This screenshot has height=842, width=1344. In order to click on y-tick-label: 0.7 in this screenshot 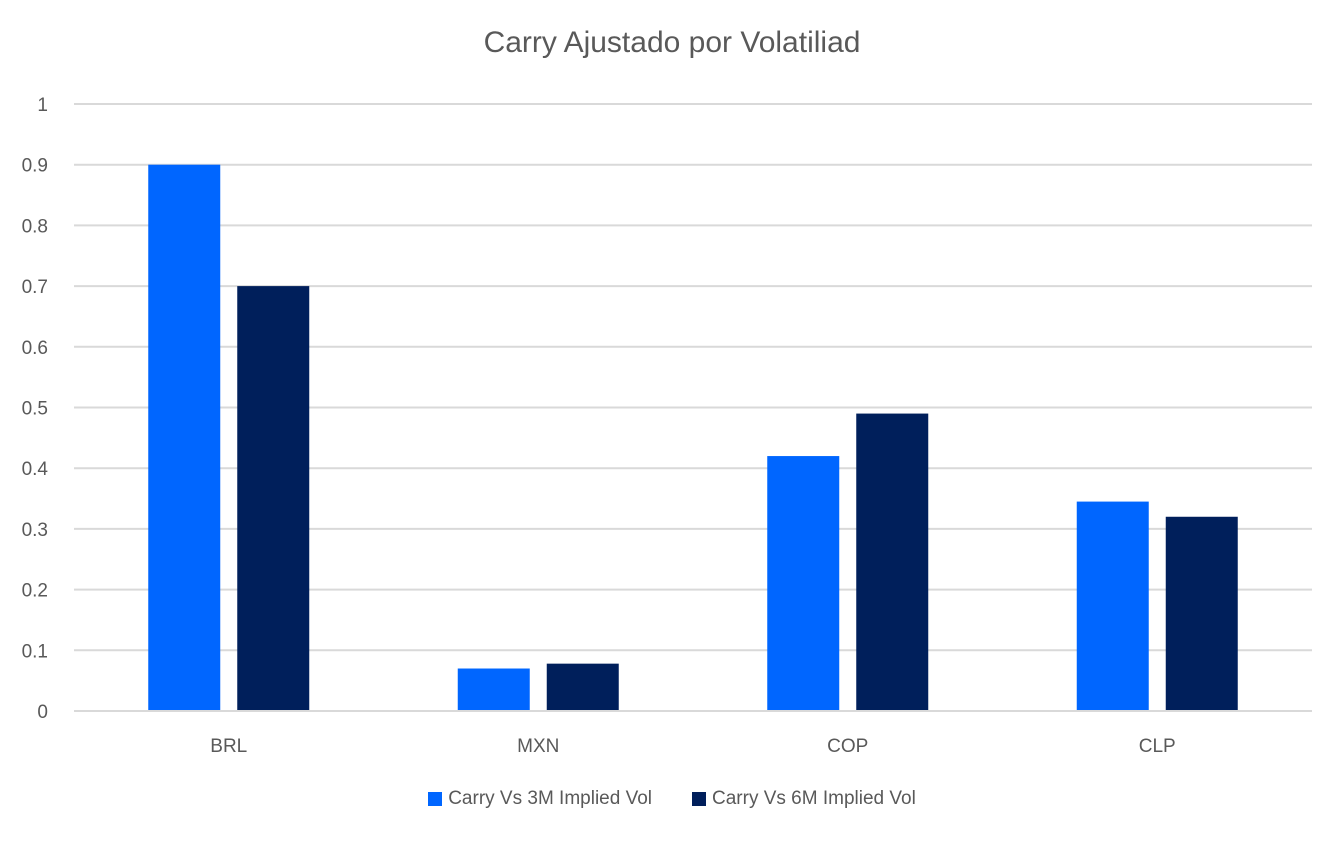, I will do `click(35, 287)`.